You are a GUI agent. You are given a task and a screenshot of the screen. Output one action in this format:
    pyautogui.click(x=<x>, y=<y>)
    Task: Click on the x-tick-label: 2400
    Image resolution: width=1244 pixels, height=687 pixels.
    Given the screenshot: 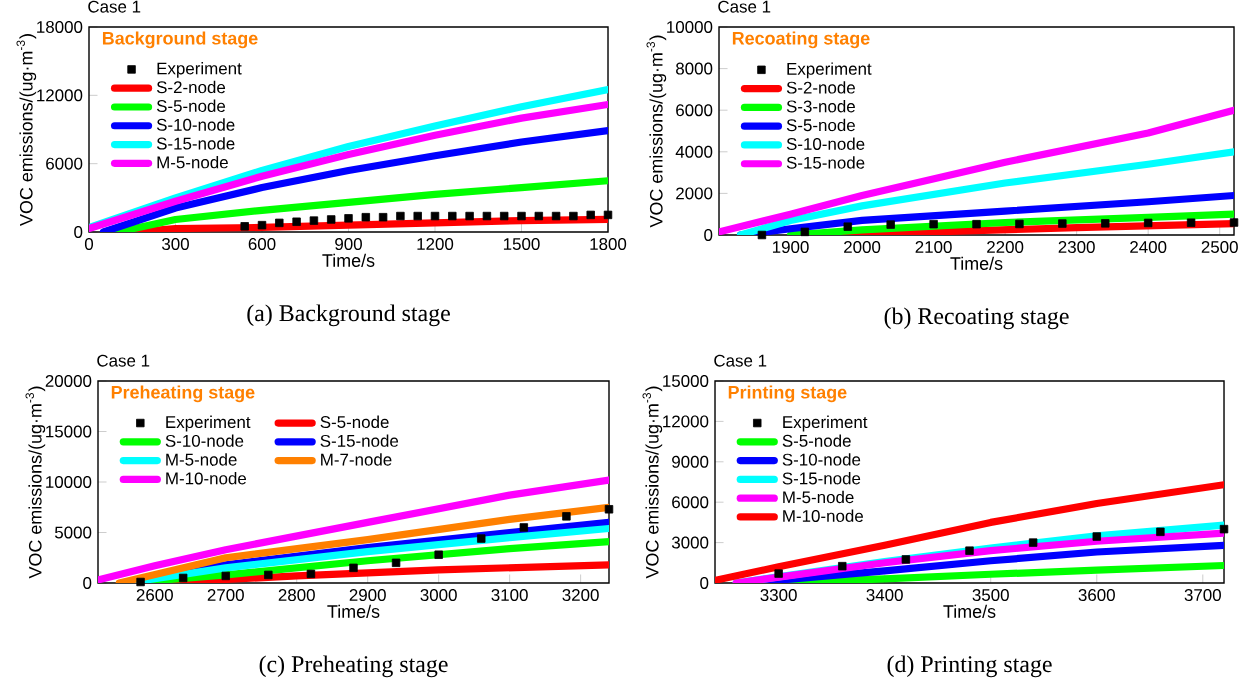 What is the action you would take?
    pyautogui.click(x=1148, y=247)
    